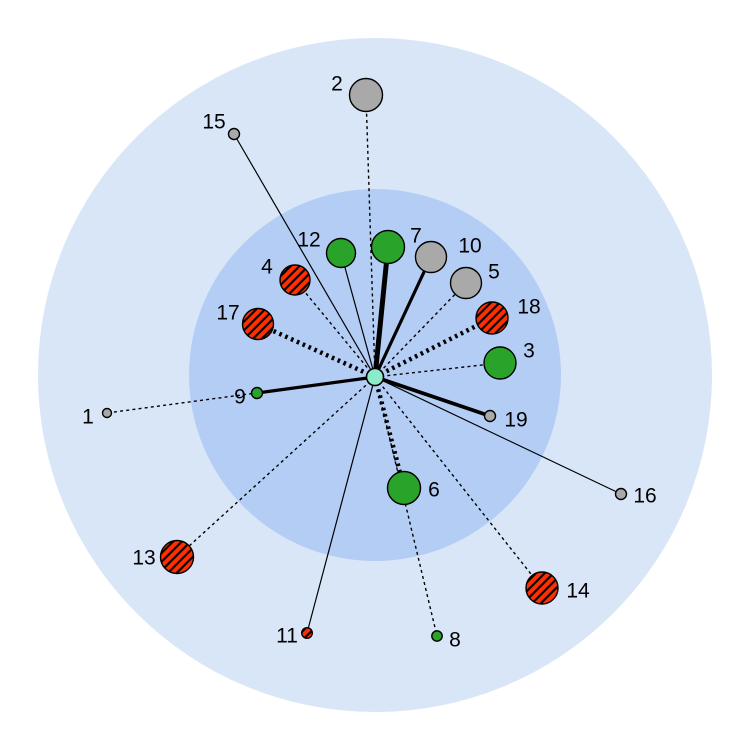 This screenshot has width=750, height=750. I want to click on node-label-4: 4, so click(267, 267).